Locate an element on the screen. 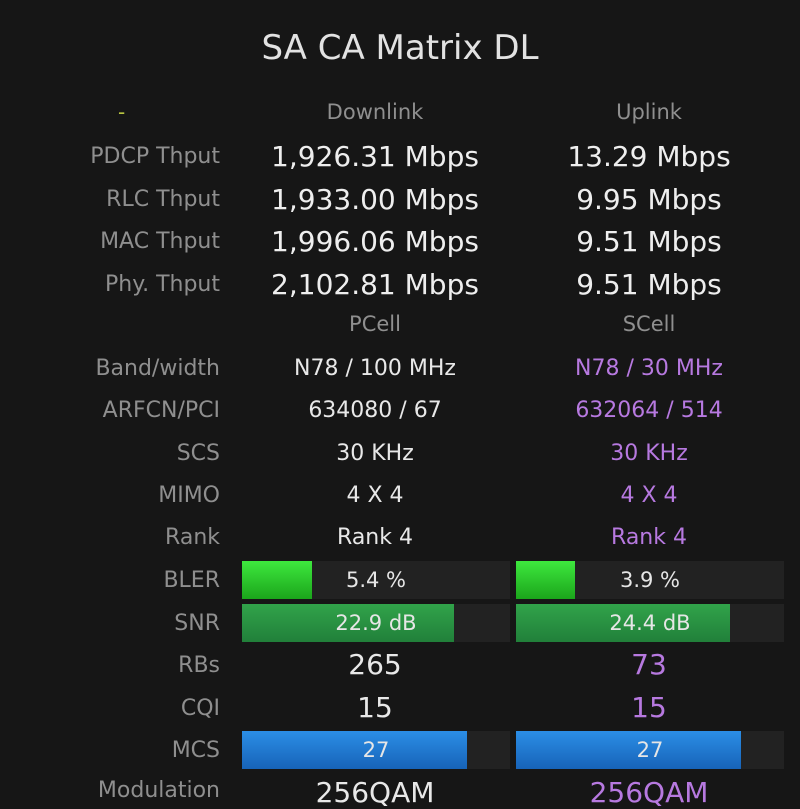 The width and height of the screenshot is (800, 809). mcs-pcell-value: 27 is located at coordinates (376, 750).